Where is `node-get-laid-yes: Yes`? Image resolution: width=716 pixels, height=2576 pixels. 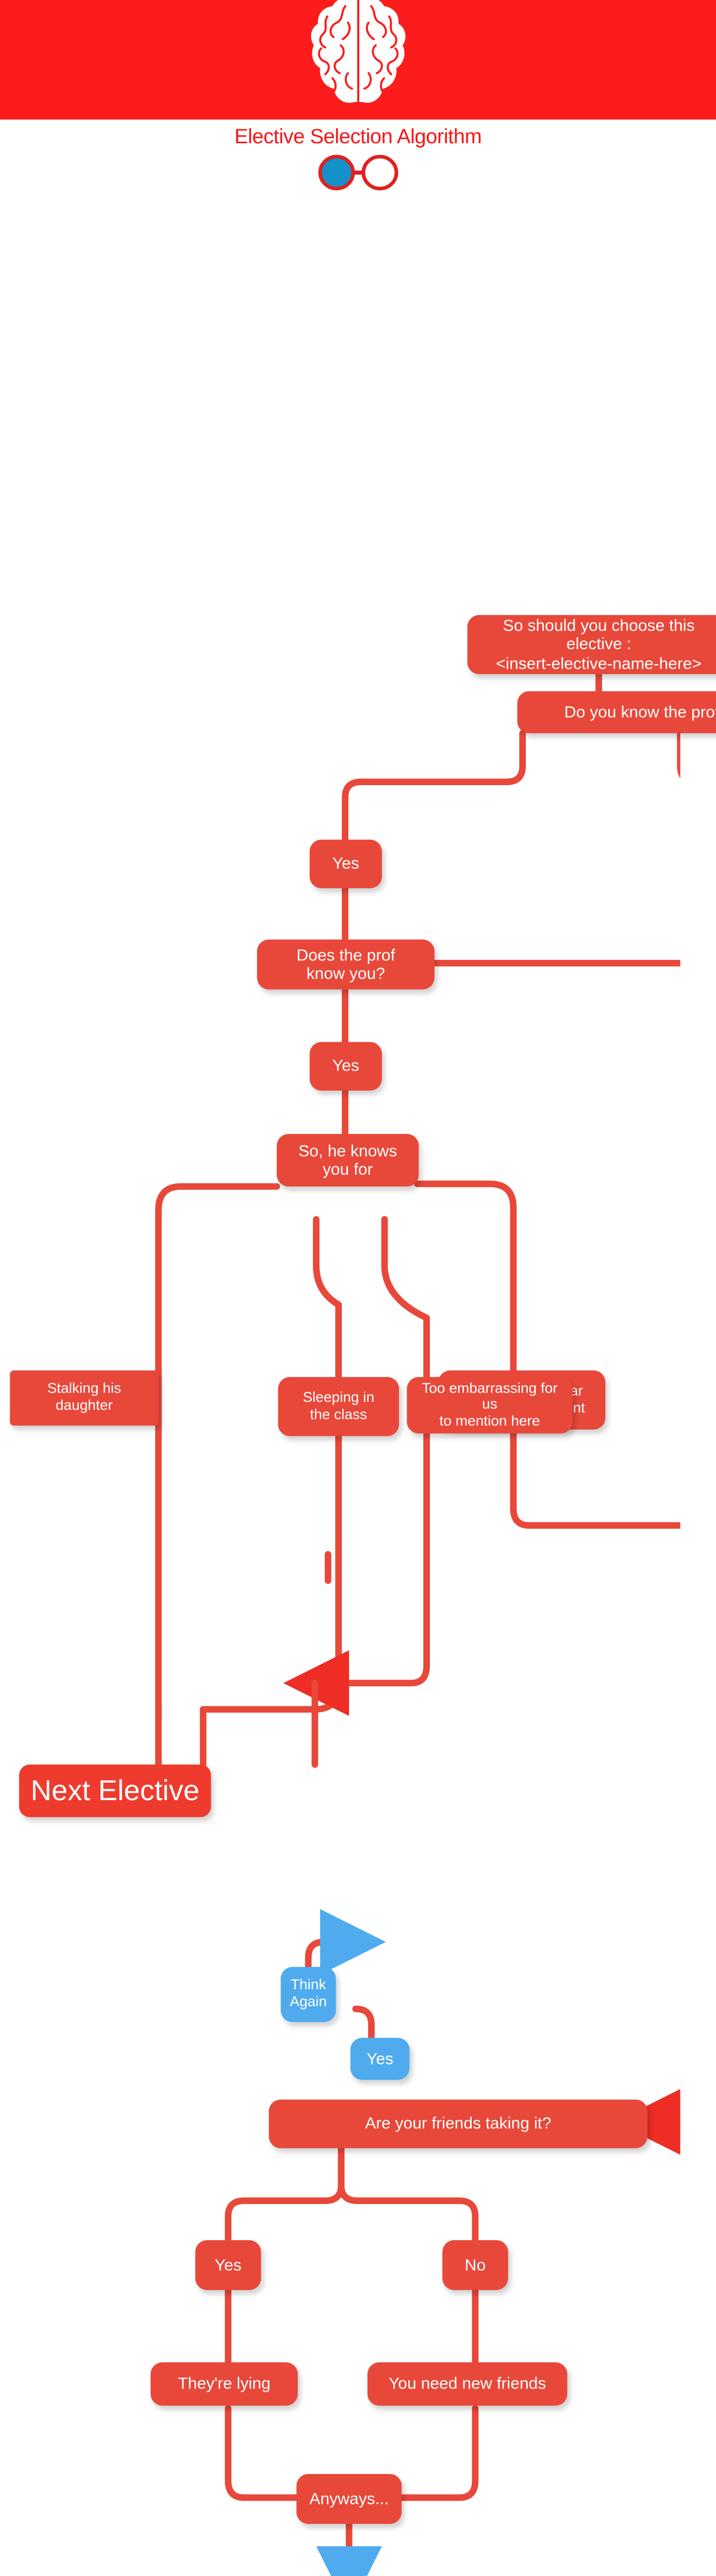
node-get-laid-yes: Yes is located at coordinates (380, 2059).